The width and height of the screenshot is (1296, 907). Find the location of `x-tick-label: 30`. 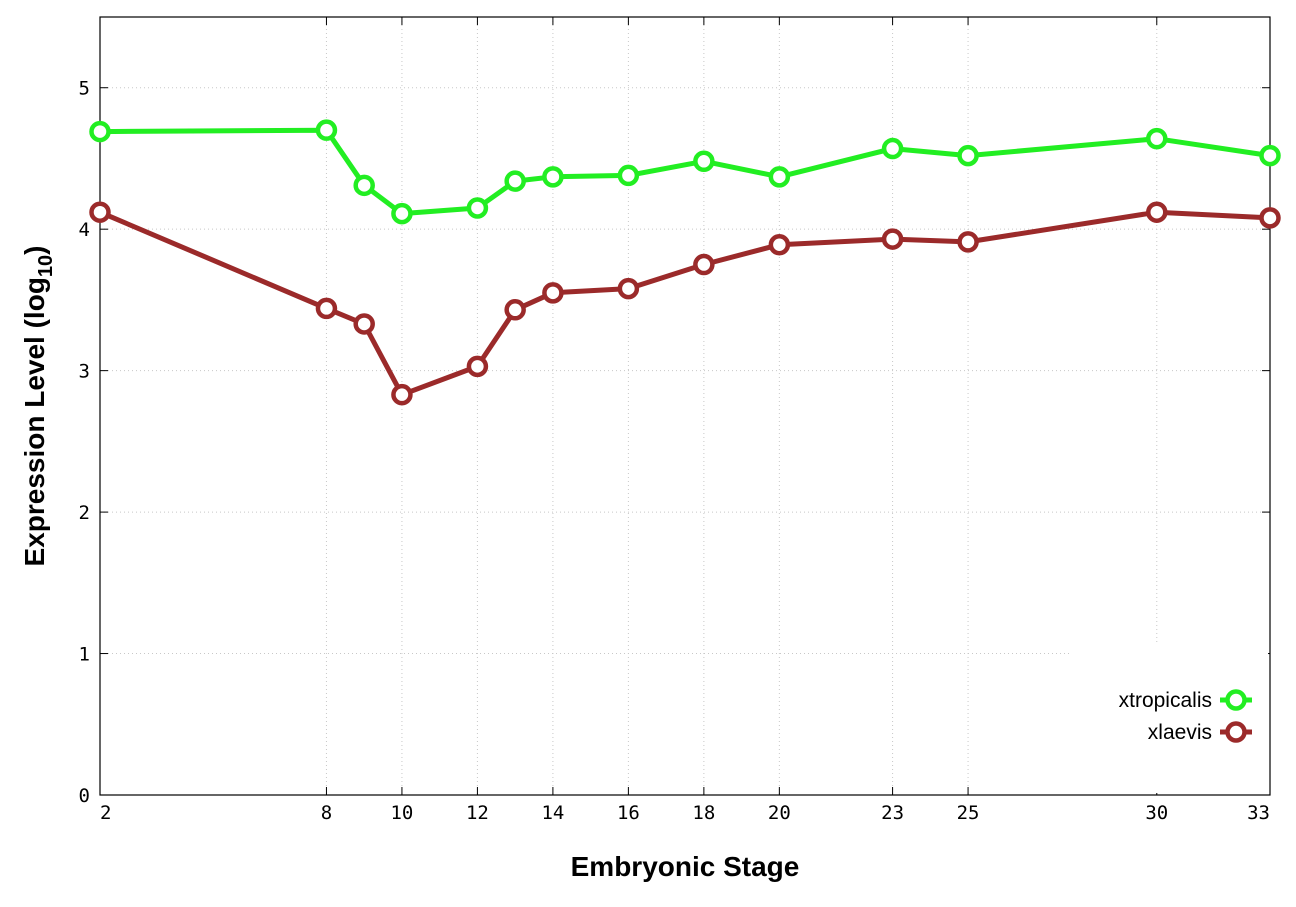

x-tick-label: 30 is located at coordinates (1156, 813).